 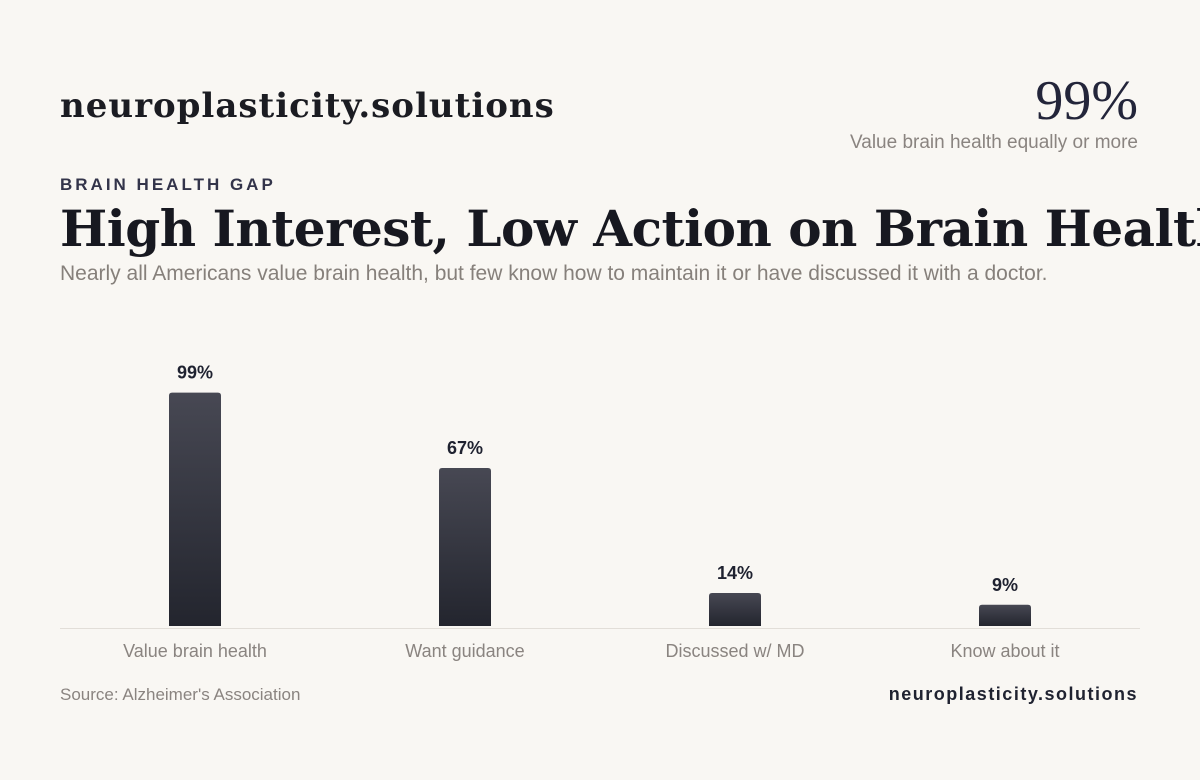 What do you see at coordinates (734, 651) in the screenshot?
I see `category-label: Discussed w/ MD` at bounding box center [734, 651].